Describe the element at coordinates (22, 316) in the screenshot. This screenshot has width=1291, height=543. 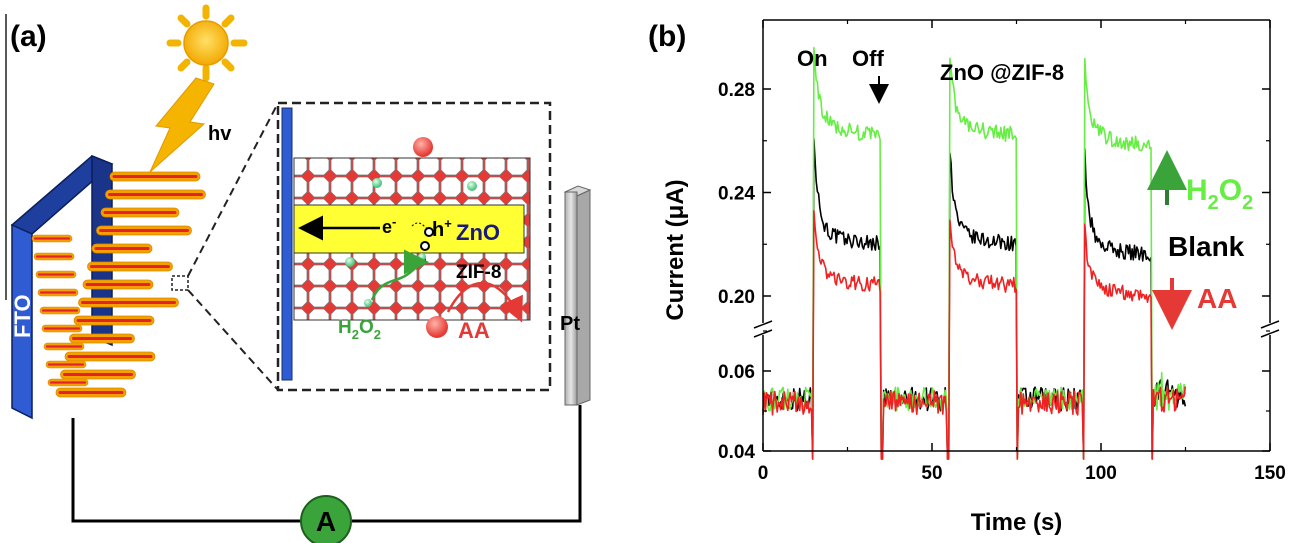
I see `fto-label: FTO` at that location.